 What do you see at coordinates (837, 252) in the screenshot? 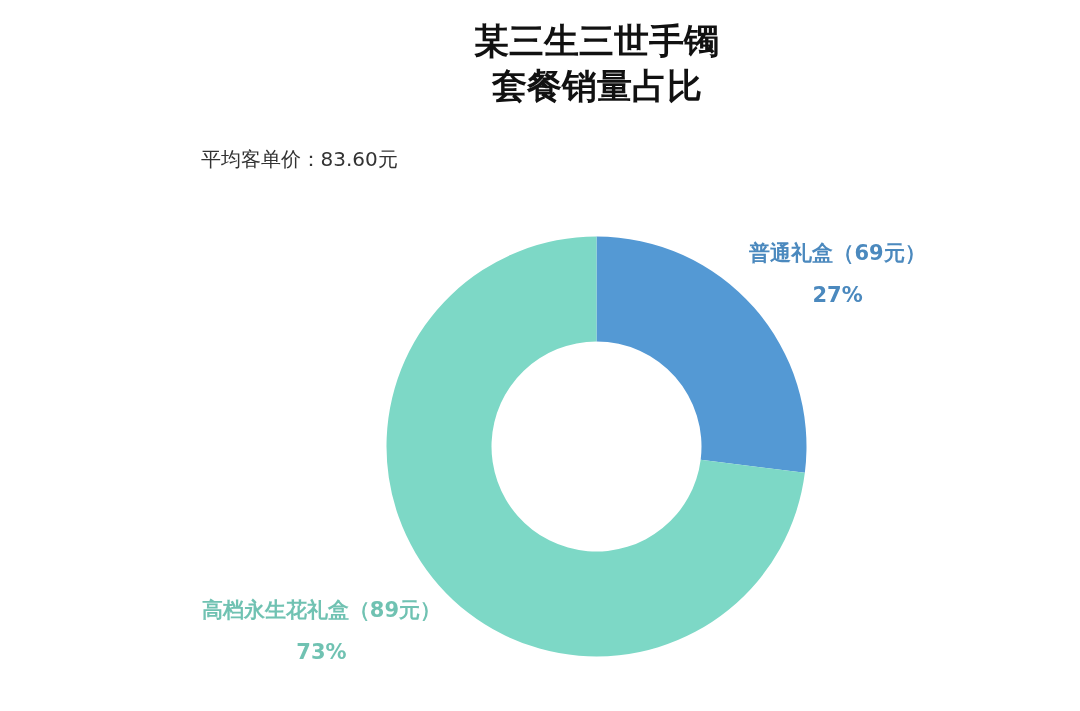
I see `slice-label: 普通礼盒（69元）` at bounding box center [837, 252].